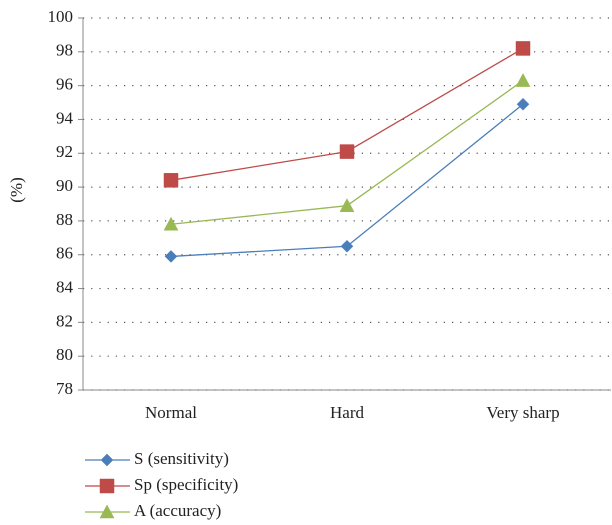 The height and width of the screenshot is (525, 612). Describe the element at coordinates (171, 412) in the screenshot. I see `x-tick-label: Normal` at that location.